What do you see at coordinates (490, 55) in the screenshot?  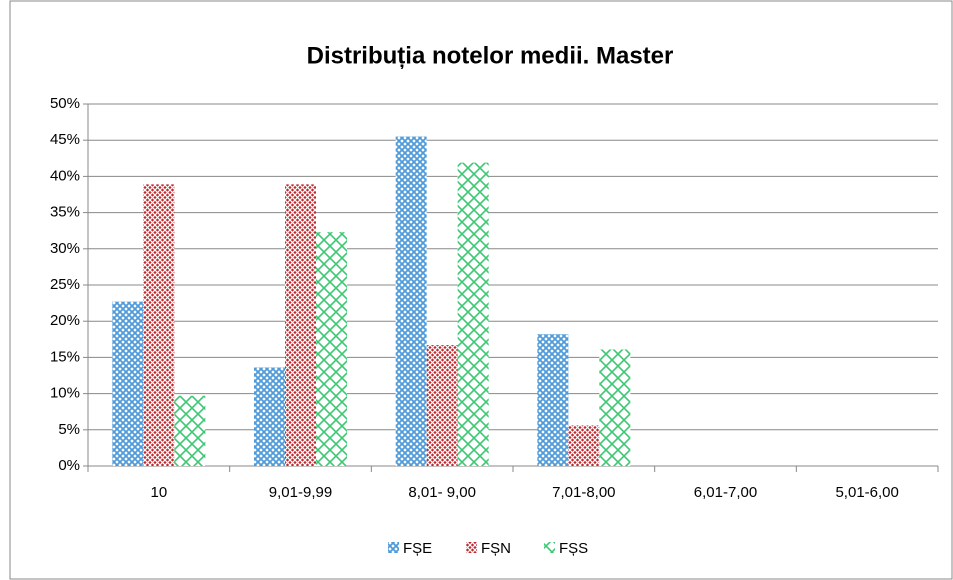 I see `chart-title: Distribuția notelor medii. Master` at bounding box center [490, 55].